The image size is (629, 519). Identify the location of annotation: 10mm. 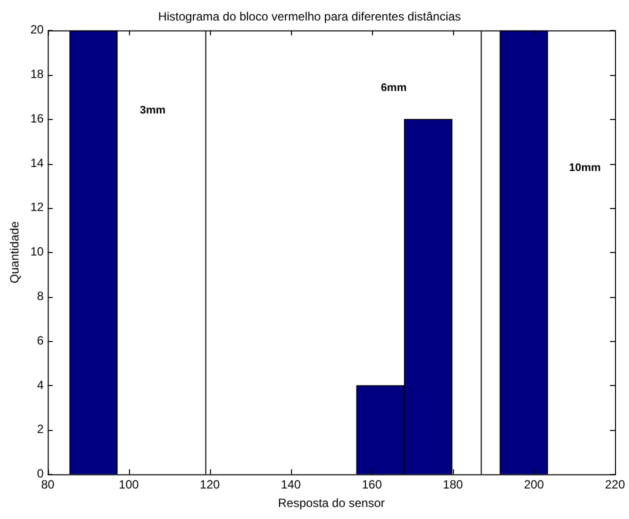
(585, 168).